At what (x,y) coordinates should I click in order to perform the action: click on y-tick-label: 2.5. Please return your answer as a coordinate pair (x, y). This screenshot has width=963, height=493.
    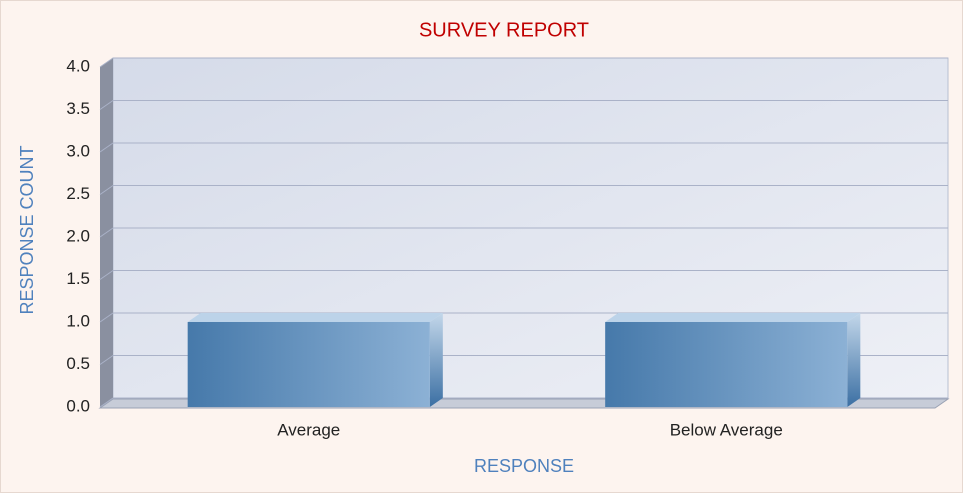
    Looking at the image, I should click on (78, 193).